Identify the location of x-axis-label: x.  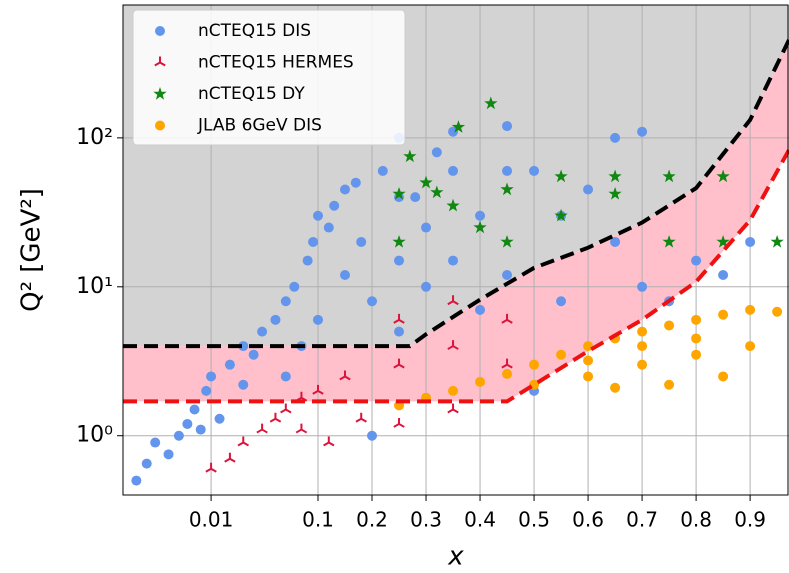
(455, 556).